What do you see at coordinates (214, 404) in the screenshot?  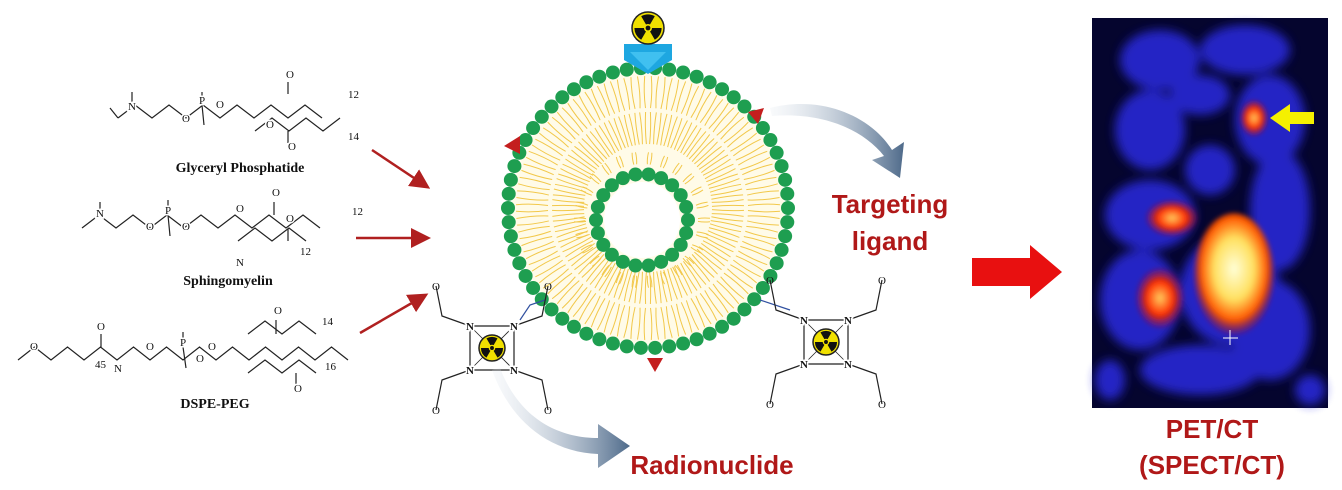 I see `lipid-name: DSPE-PEG` at bounding box center [214, 404].